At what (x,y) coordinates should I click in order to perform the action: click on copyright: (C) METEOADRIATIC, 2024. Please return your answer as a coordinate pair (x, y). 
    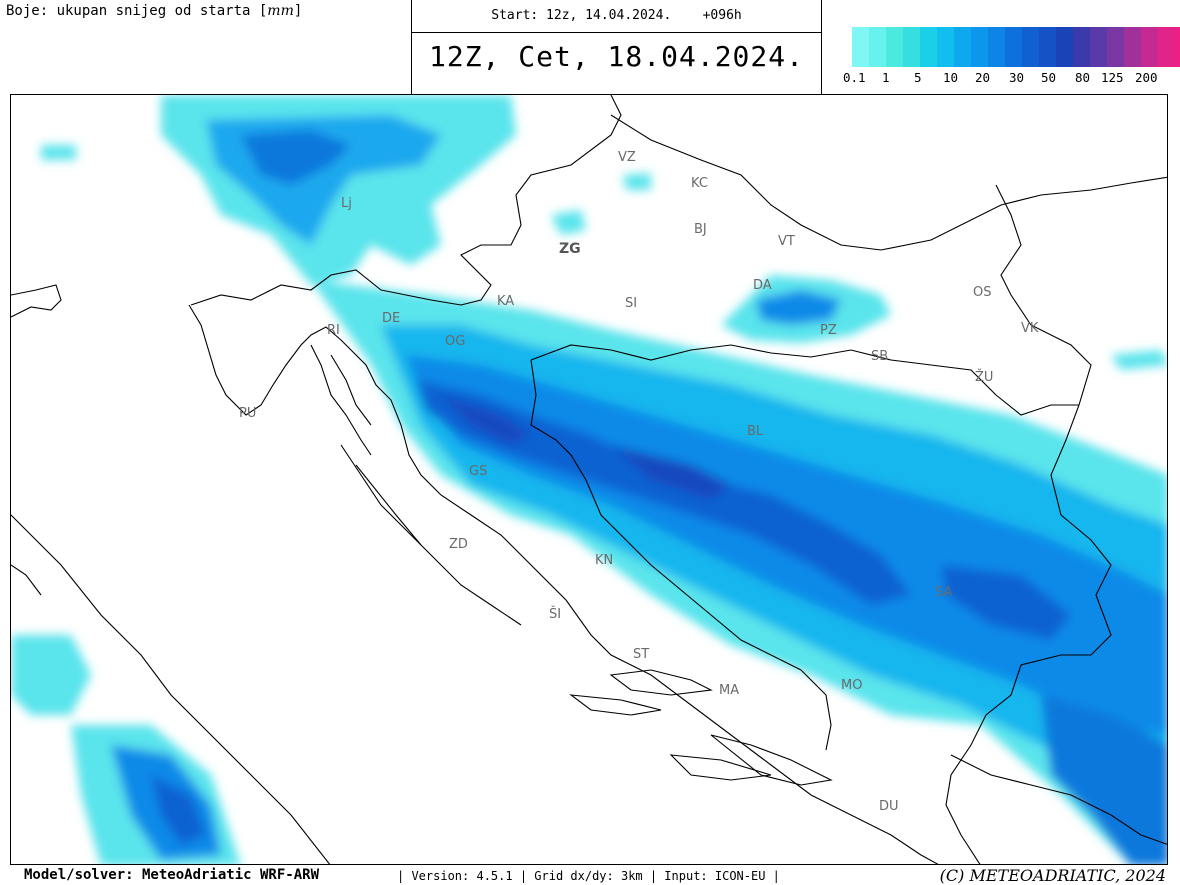
    Looking at the image, I should click on (1052, 875).